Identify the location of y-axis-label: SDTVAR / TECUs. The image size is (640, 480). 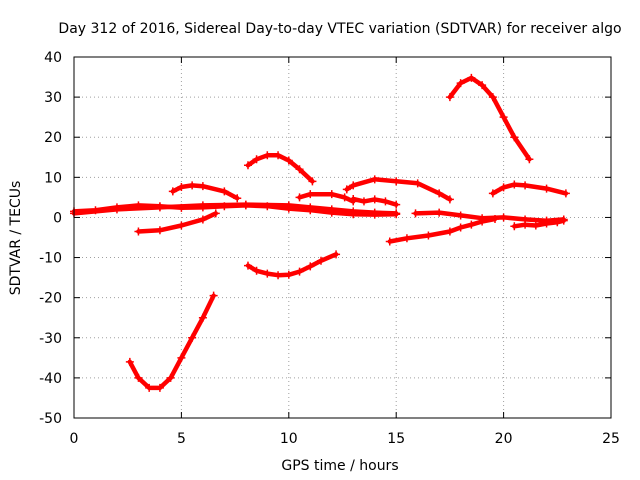
(16, 238).